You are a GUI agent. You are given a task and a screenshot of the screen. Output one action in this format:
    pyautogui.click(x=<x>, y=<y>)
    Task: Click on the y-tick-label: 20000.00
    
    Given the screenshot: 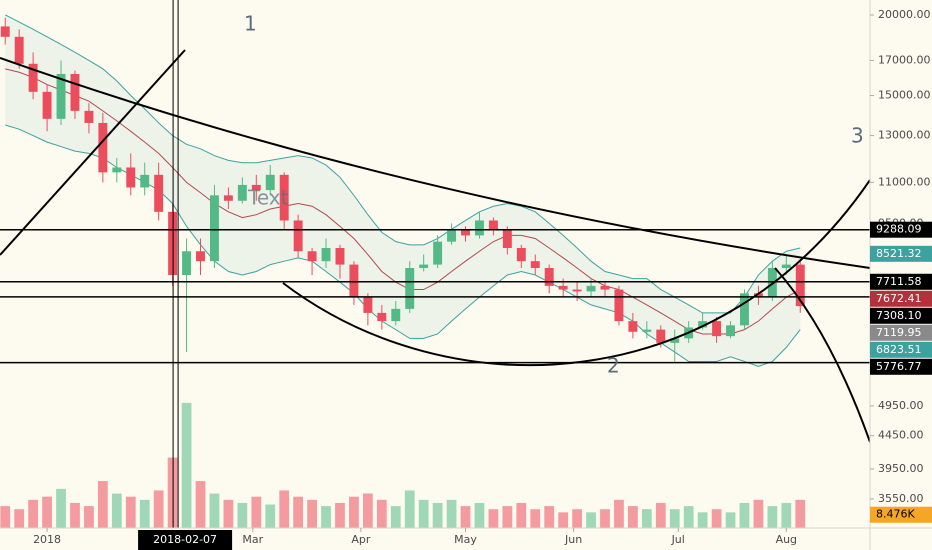 What is the action you would take?
    pyautogui.click(x=904, y=14)
    